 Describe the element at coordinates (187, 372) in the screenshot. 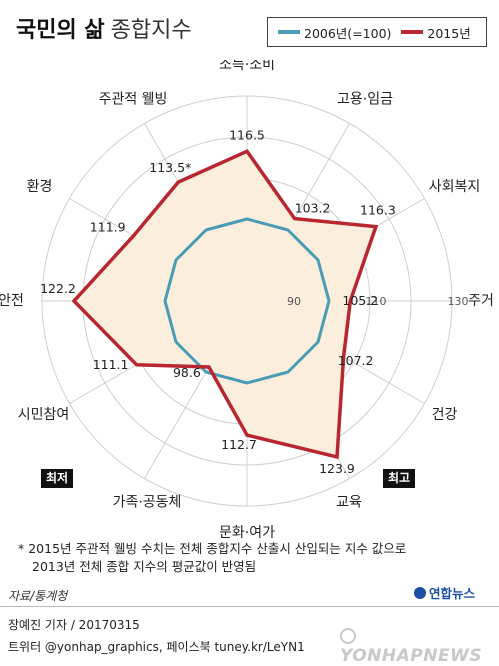

I see `value-label: 98.6` at that location.